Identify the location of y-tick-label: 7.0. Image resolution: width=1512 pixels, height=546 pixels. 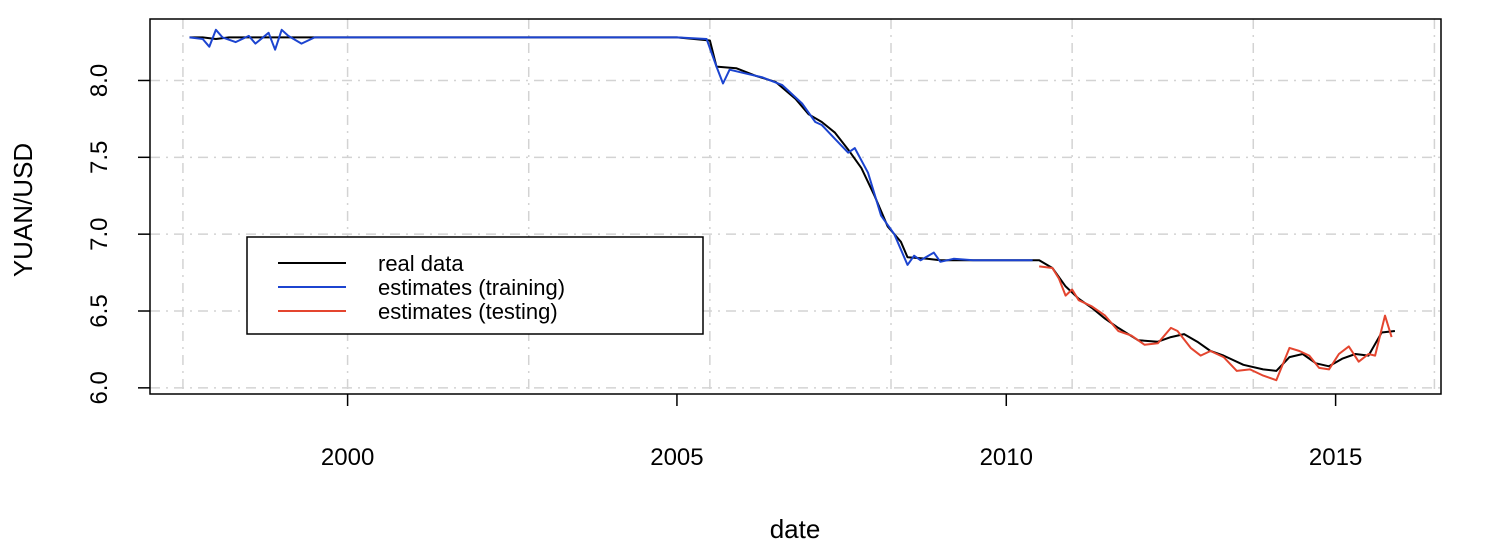
(99, 233).